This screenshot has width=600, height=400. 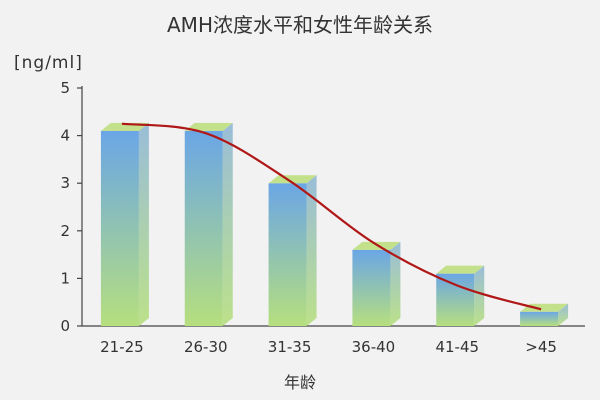 What do you see at coordinates (65, 278) in the screenshot?
I see `y-tick-label: 1` at bounding box center [65, 278].